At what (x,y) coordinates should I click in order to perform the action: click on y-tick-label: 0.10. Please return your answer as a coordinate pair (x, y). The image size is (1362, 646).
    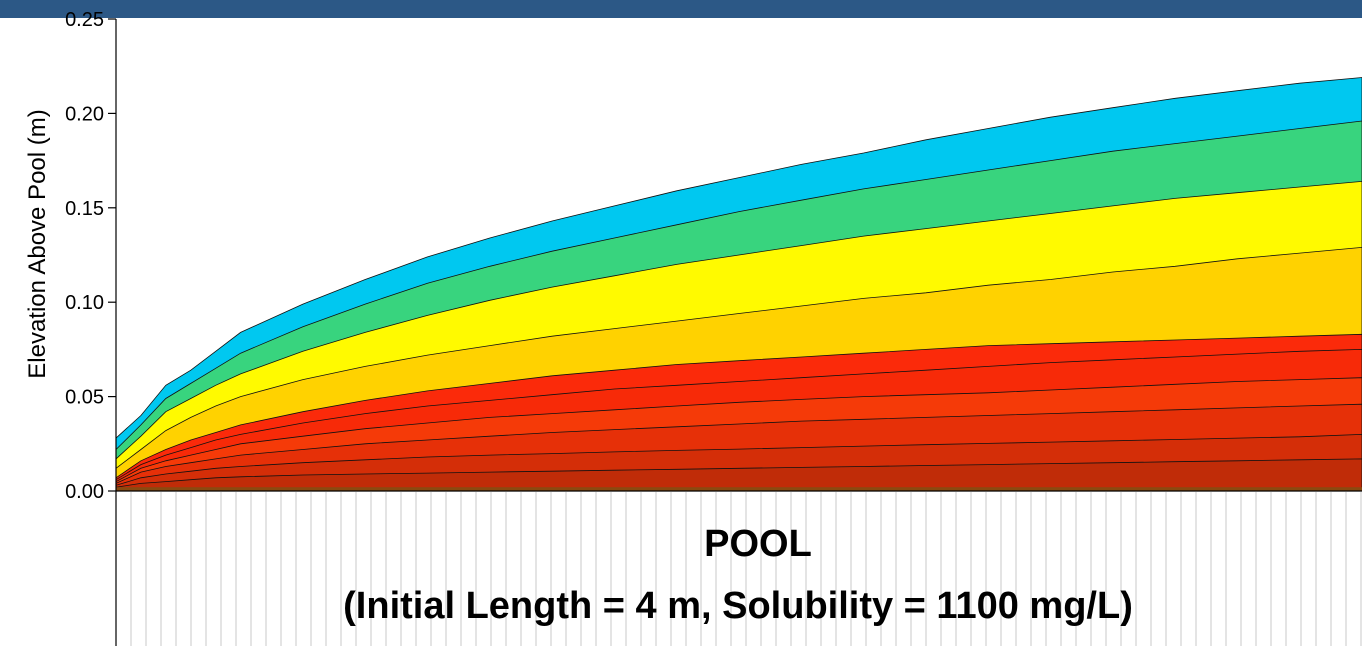
    Looking at the image, I should click on (84, 303).